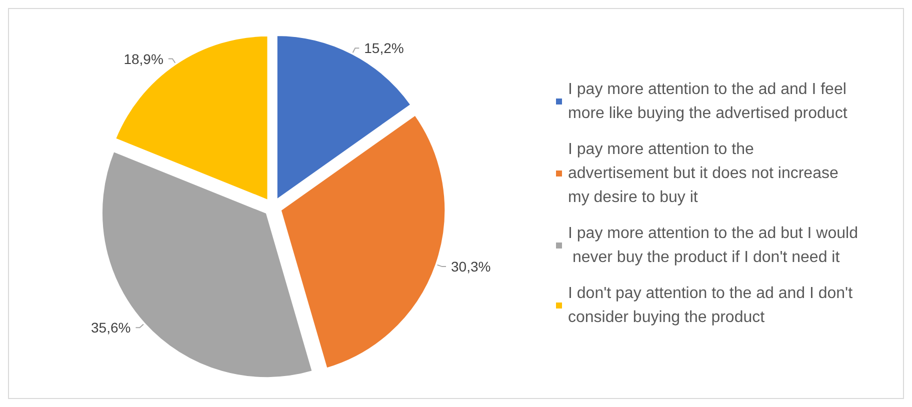 The image size is (912, 407). Describe the element at coordinates (471, 266) in the screenshot. I see `data-label: 30,3%` at that location.